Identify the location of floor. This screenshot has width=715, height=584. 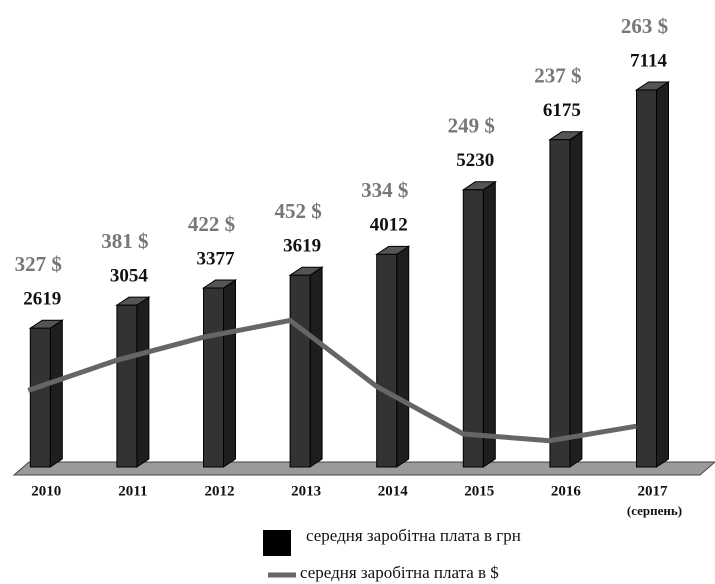
(363, 468).